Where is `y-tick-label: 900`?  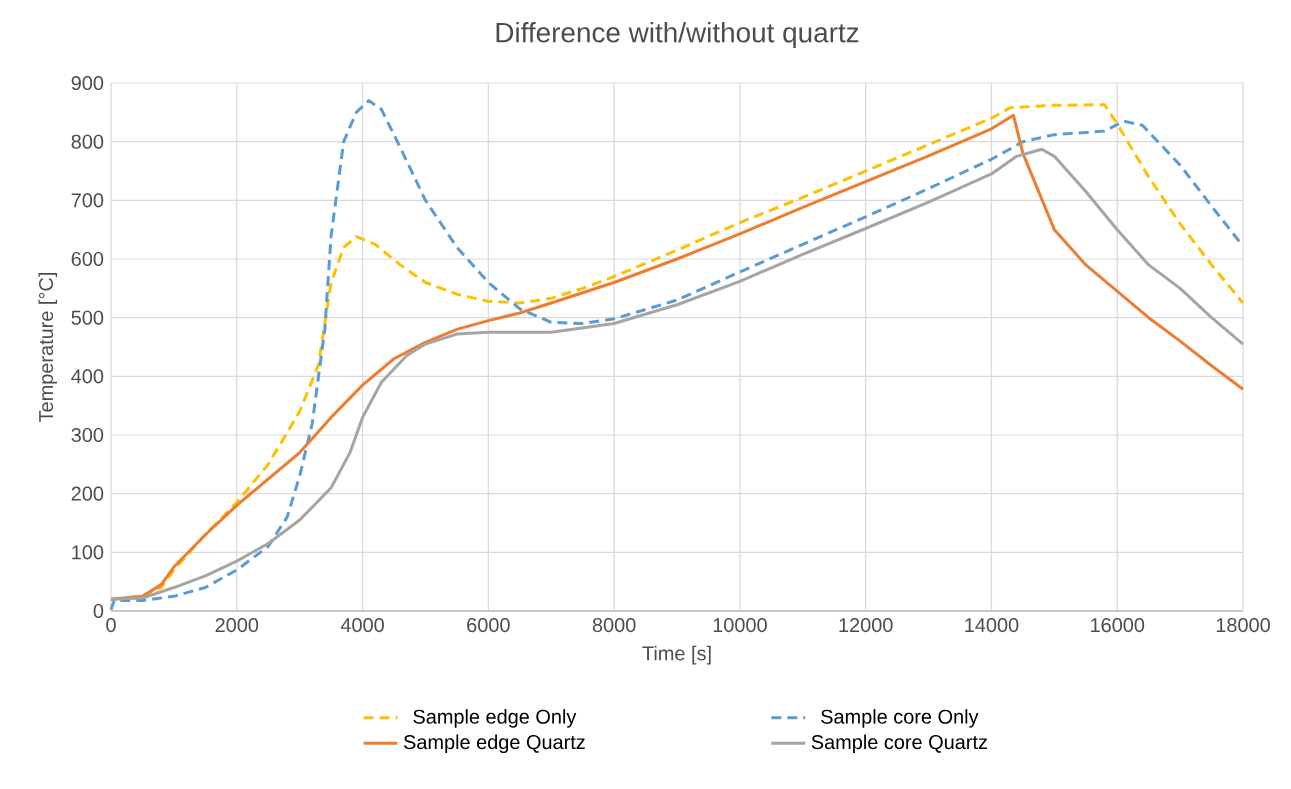
y-tick-label: 900 is located at coordinates (87, 83).